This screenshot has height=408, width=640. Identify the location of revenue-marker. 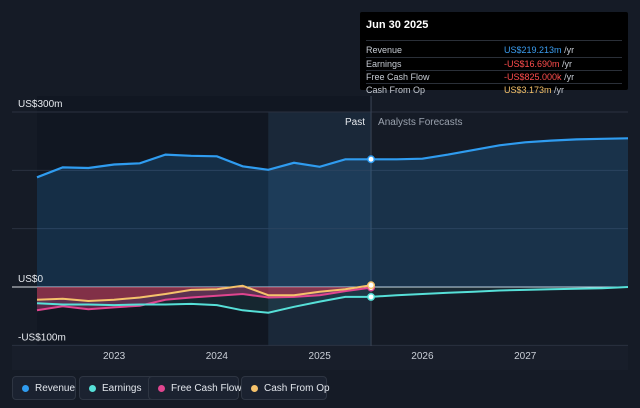
(371, 159).